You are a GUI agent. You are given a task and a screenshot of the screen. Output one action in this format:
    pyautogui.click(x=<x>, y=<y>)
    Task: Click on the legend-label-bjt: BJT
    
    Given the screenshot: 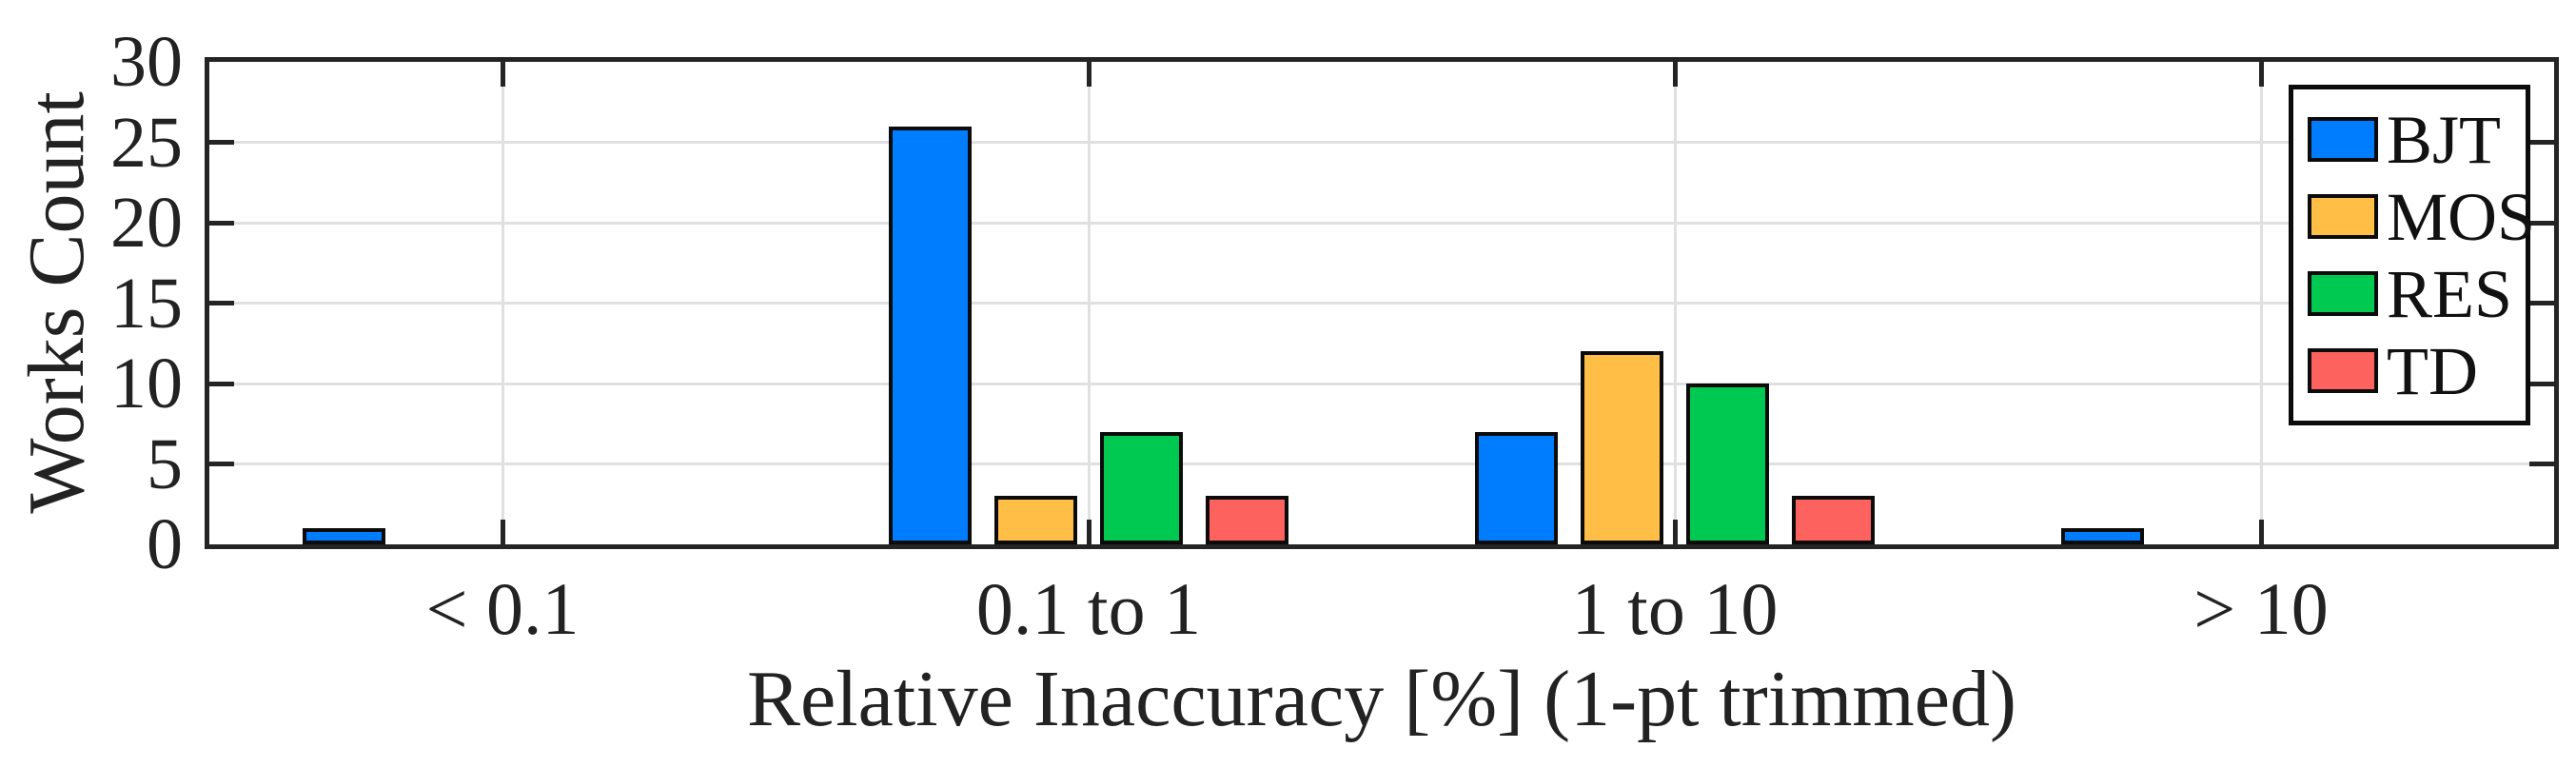 What is the action you would take?
    pyautogui.click(x=2444, y=139)
    